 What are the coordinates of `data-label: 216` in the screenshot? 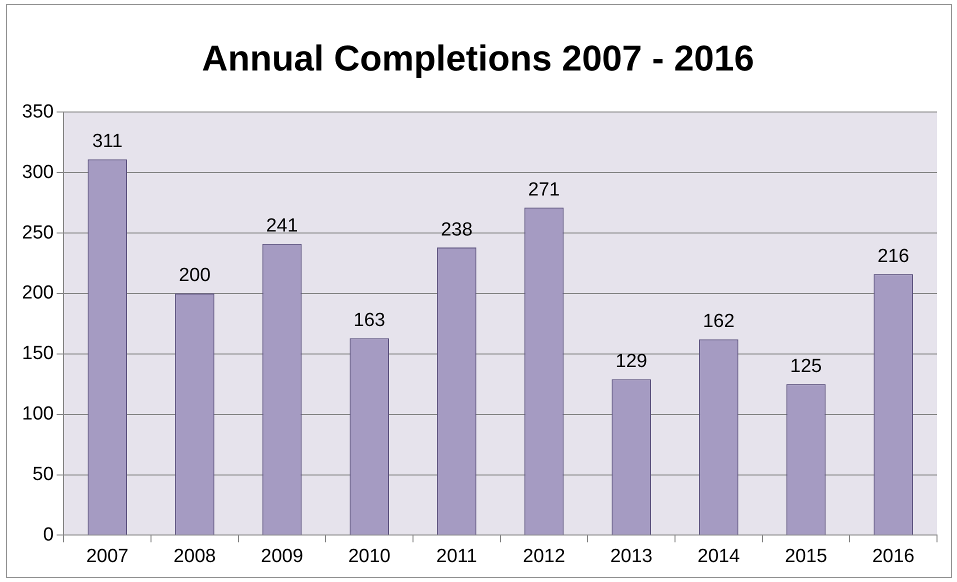 It's located at (893, 256).